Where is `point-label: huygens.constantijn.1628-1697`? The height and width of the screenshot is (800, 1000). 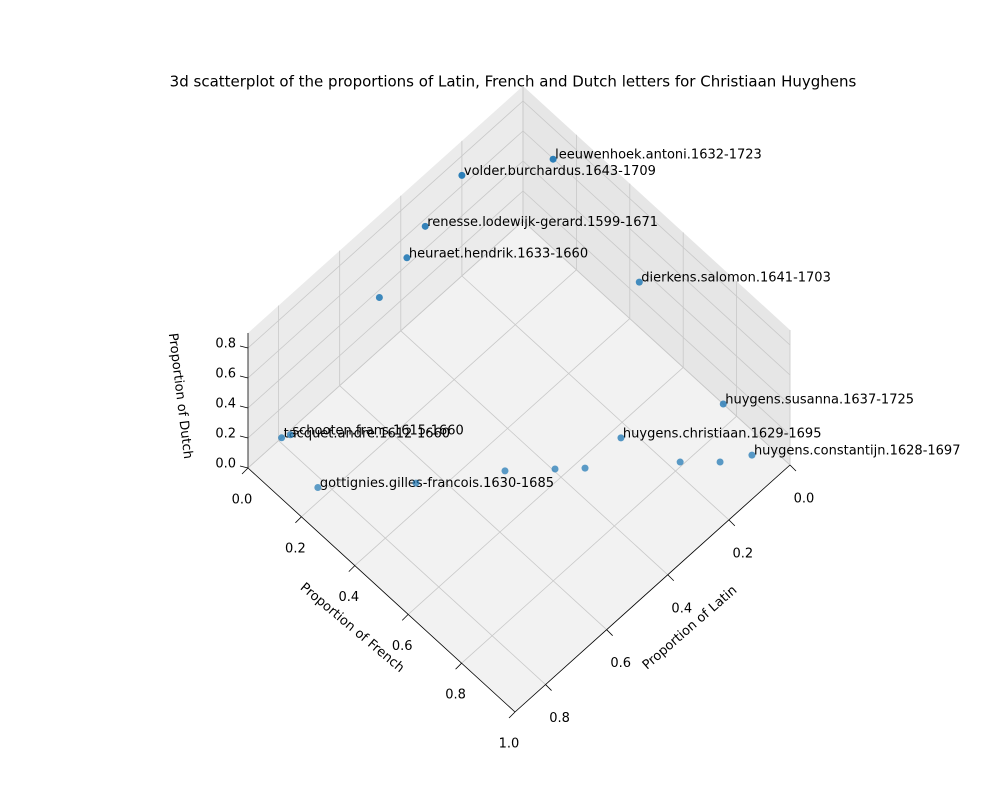
point-label: huygens.constantijn.1628-1697 is located at coordinates (857, 451).